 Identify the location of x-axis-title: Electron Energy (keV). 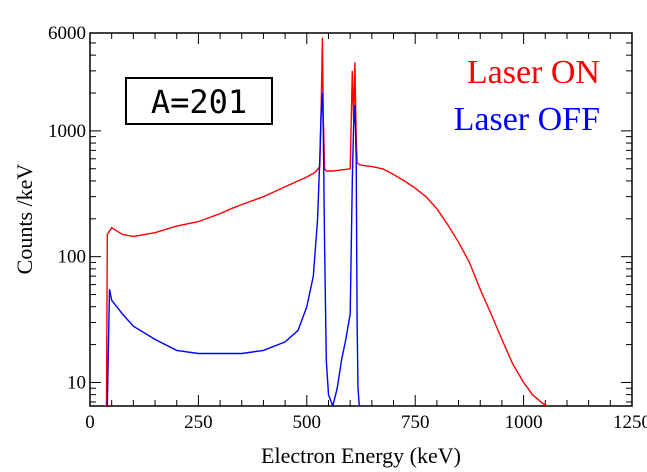
(361, 455).